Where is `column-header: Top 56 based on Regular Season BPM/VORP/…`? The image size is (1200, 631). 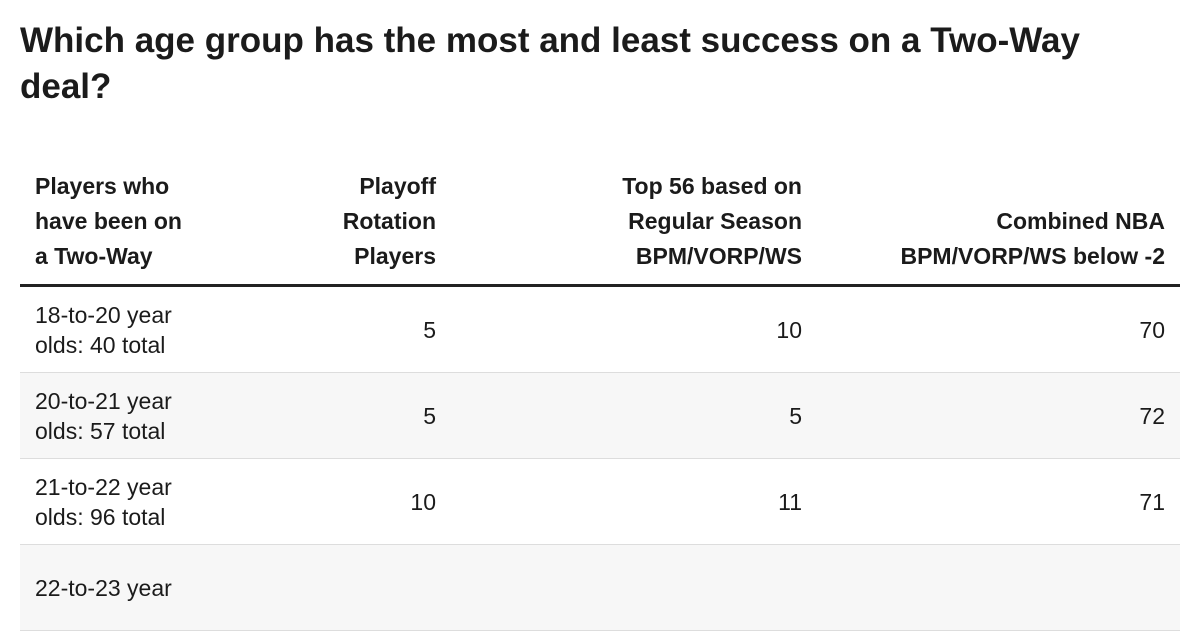 column-header: Top 56 based on Regular Season BPM/VORP/… is located at coordinates (619, 227).